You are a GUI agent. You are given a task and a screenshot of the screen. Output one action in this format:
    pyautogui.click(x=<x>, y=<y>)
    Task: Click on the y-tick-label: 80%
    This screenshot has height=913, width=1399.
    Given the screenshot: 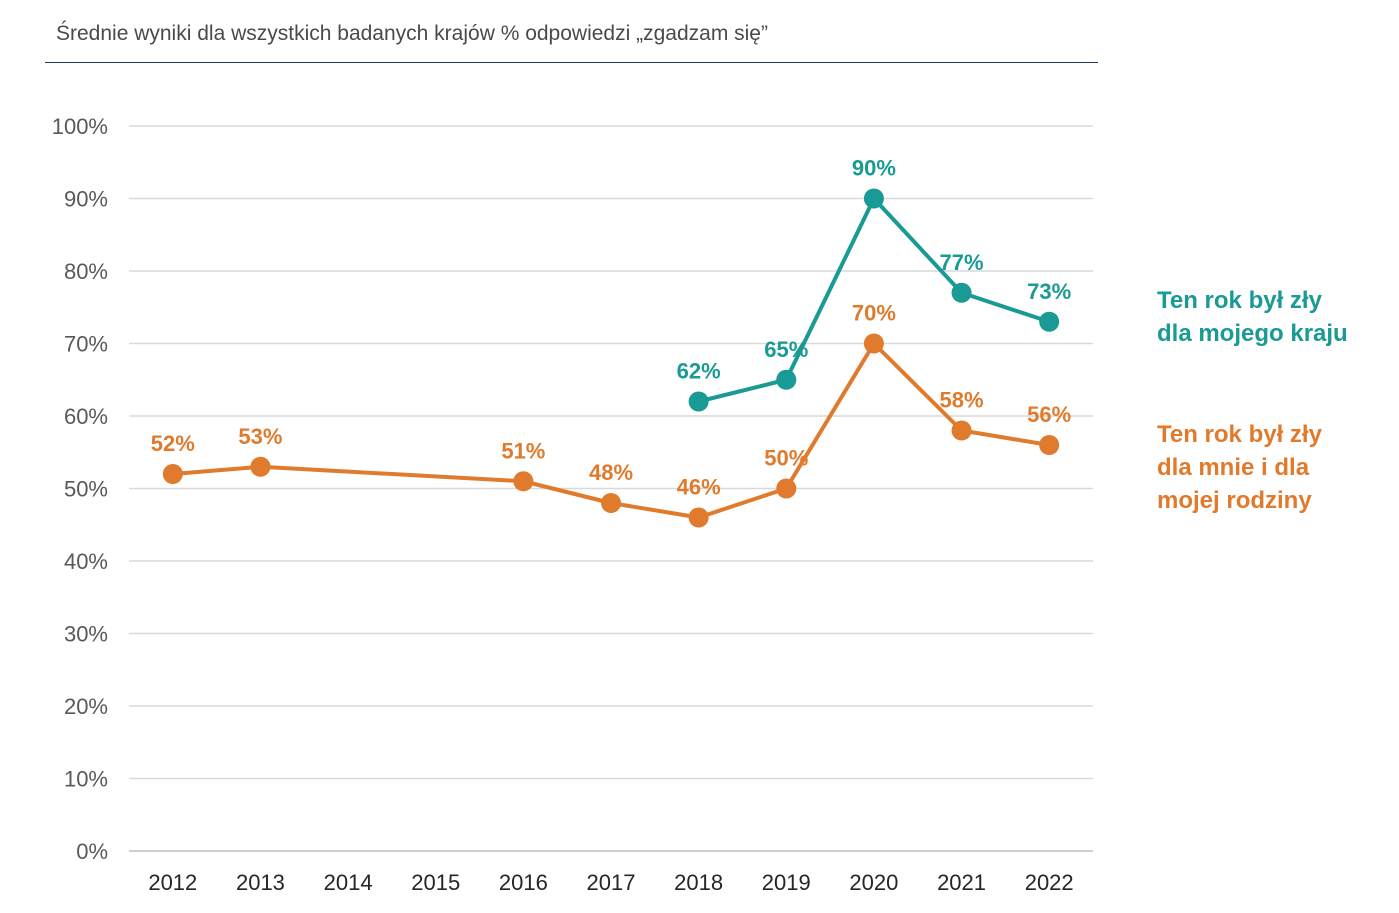 What is the action you would take?
    pyautogui.click(x=86, y=271)
    